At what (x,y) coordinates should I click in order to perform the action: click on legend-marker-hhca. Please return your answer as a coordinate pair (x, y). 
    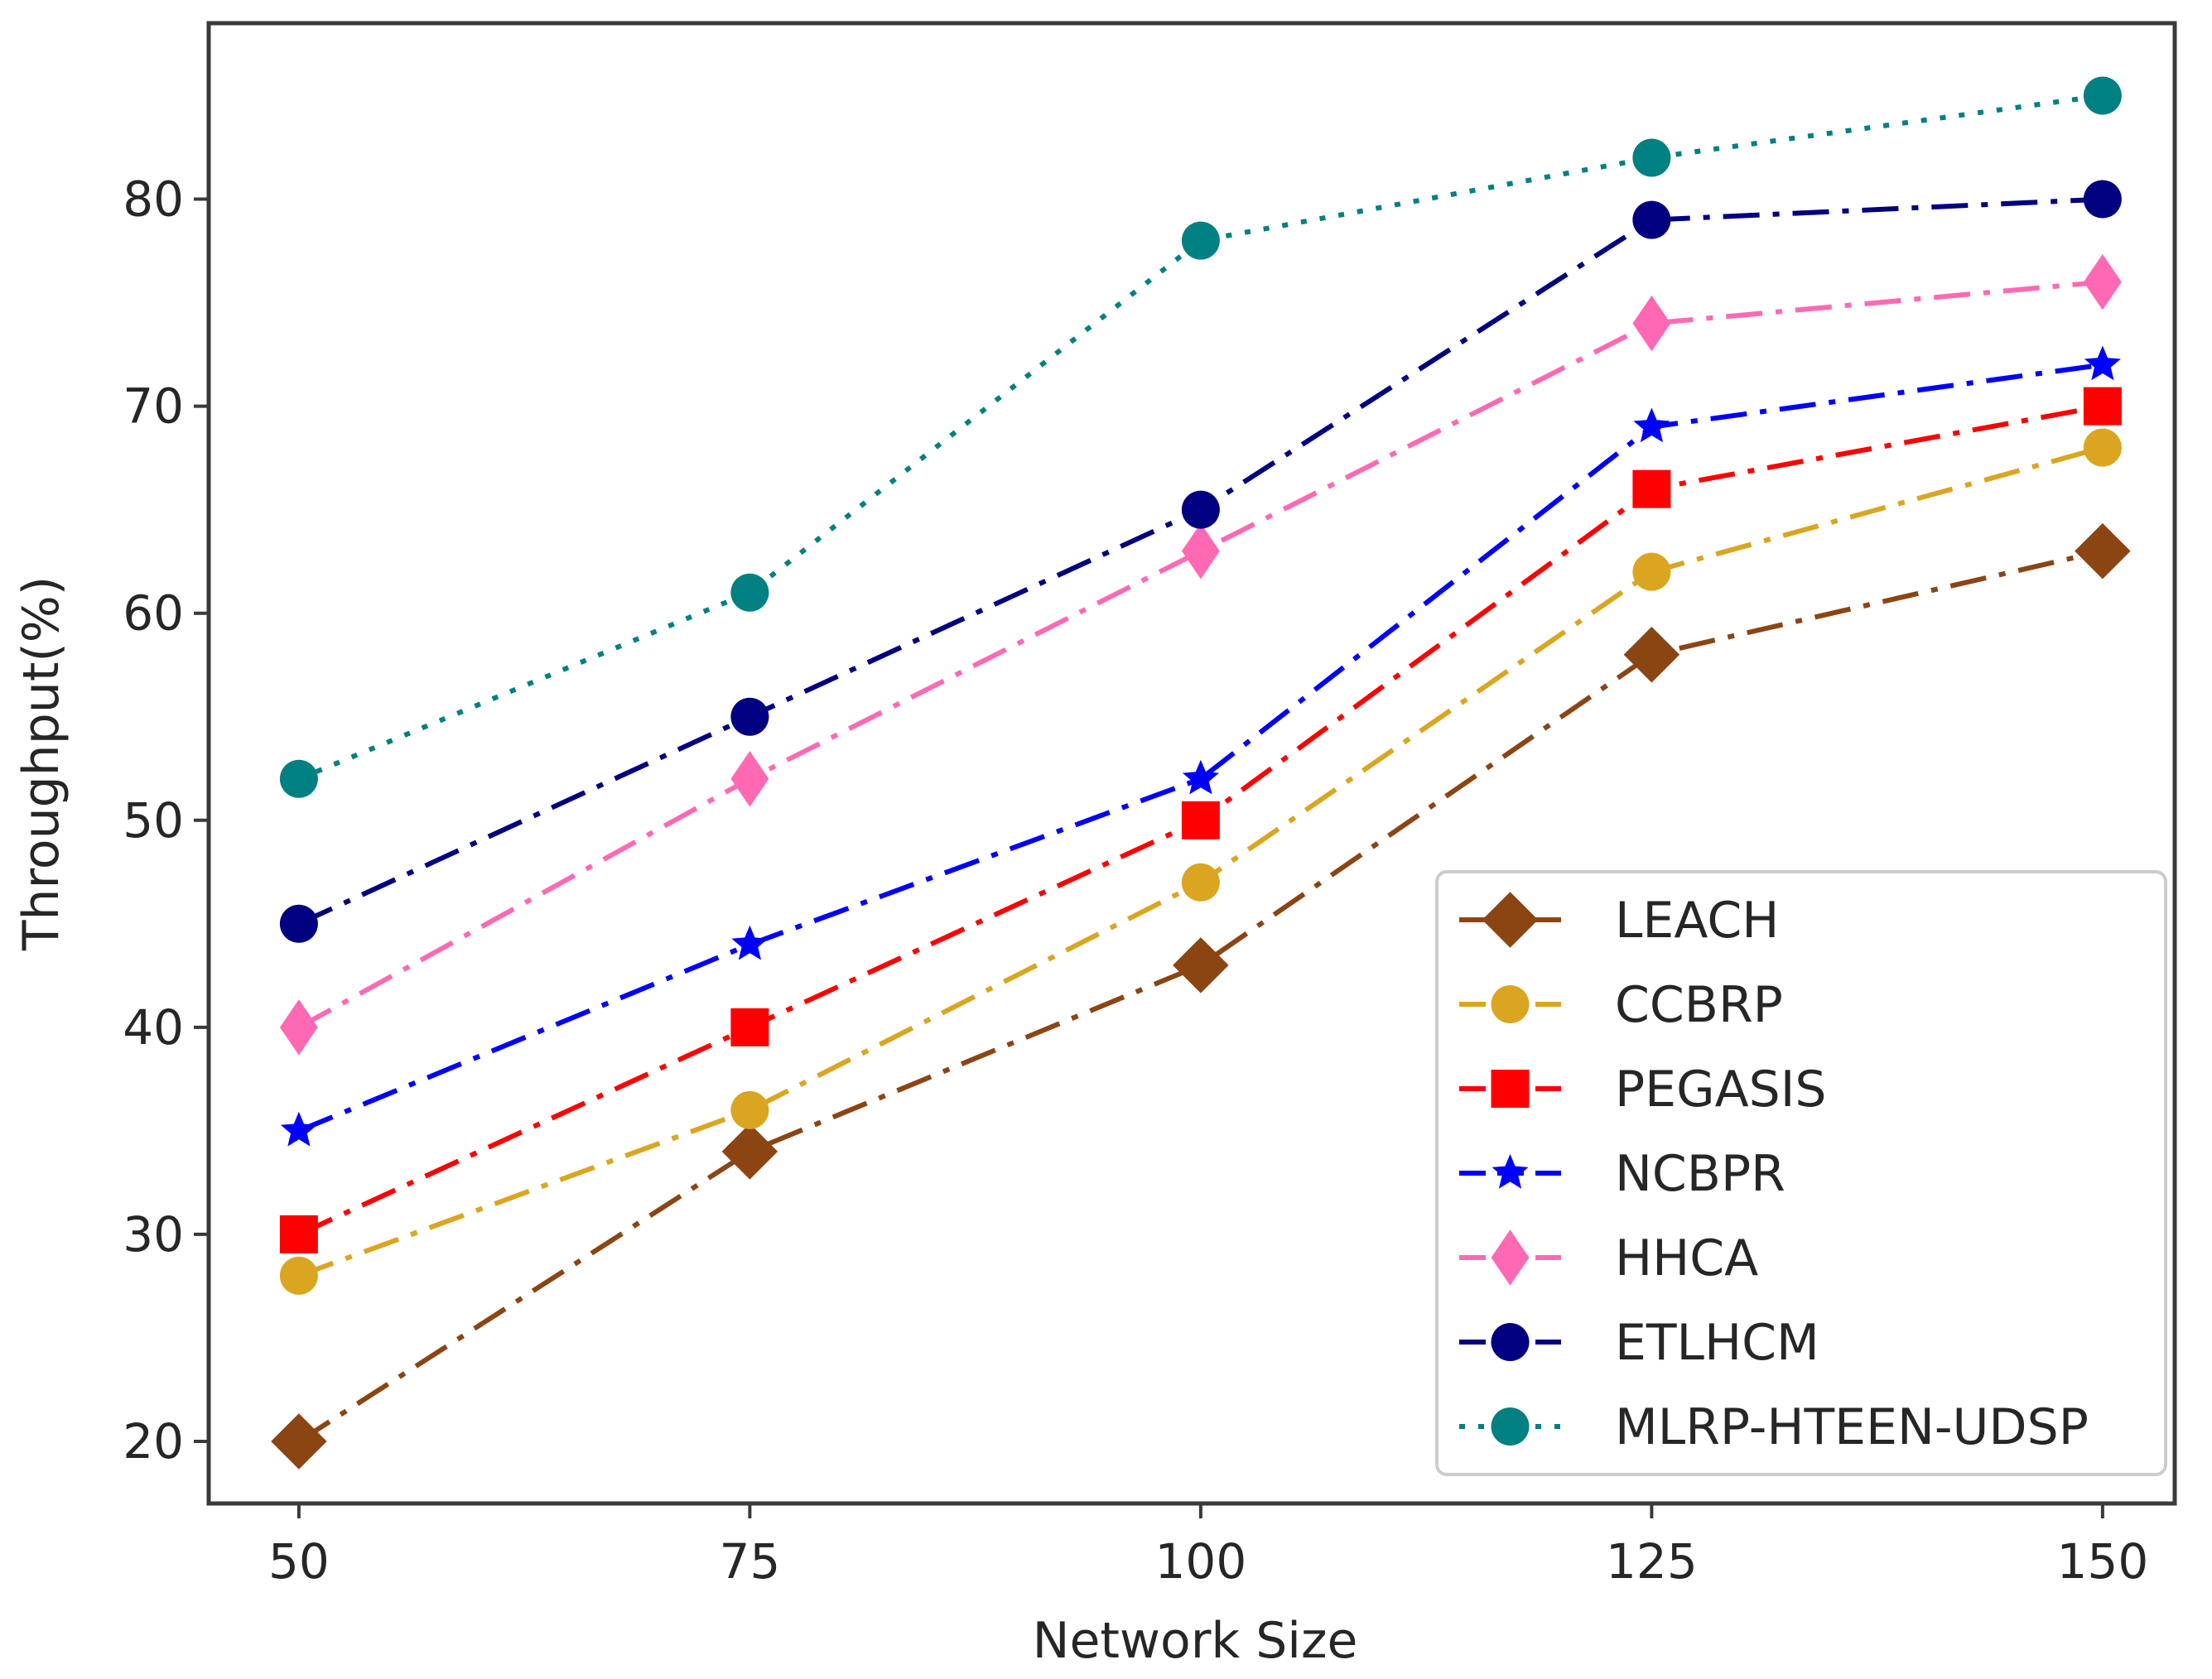
    Looking at the image, I should click on (1510, 1257).